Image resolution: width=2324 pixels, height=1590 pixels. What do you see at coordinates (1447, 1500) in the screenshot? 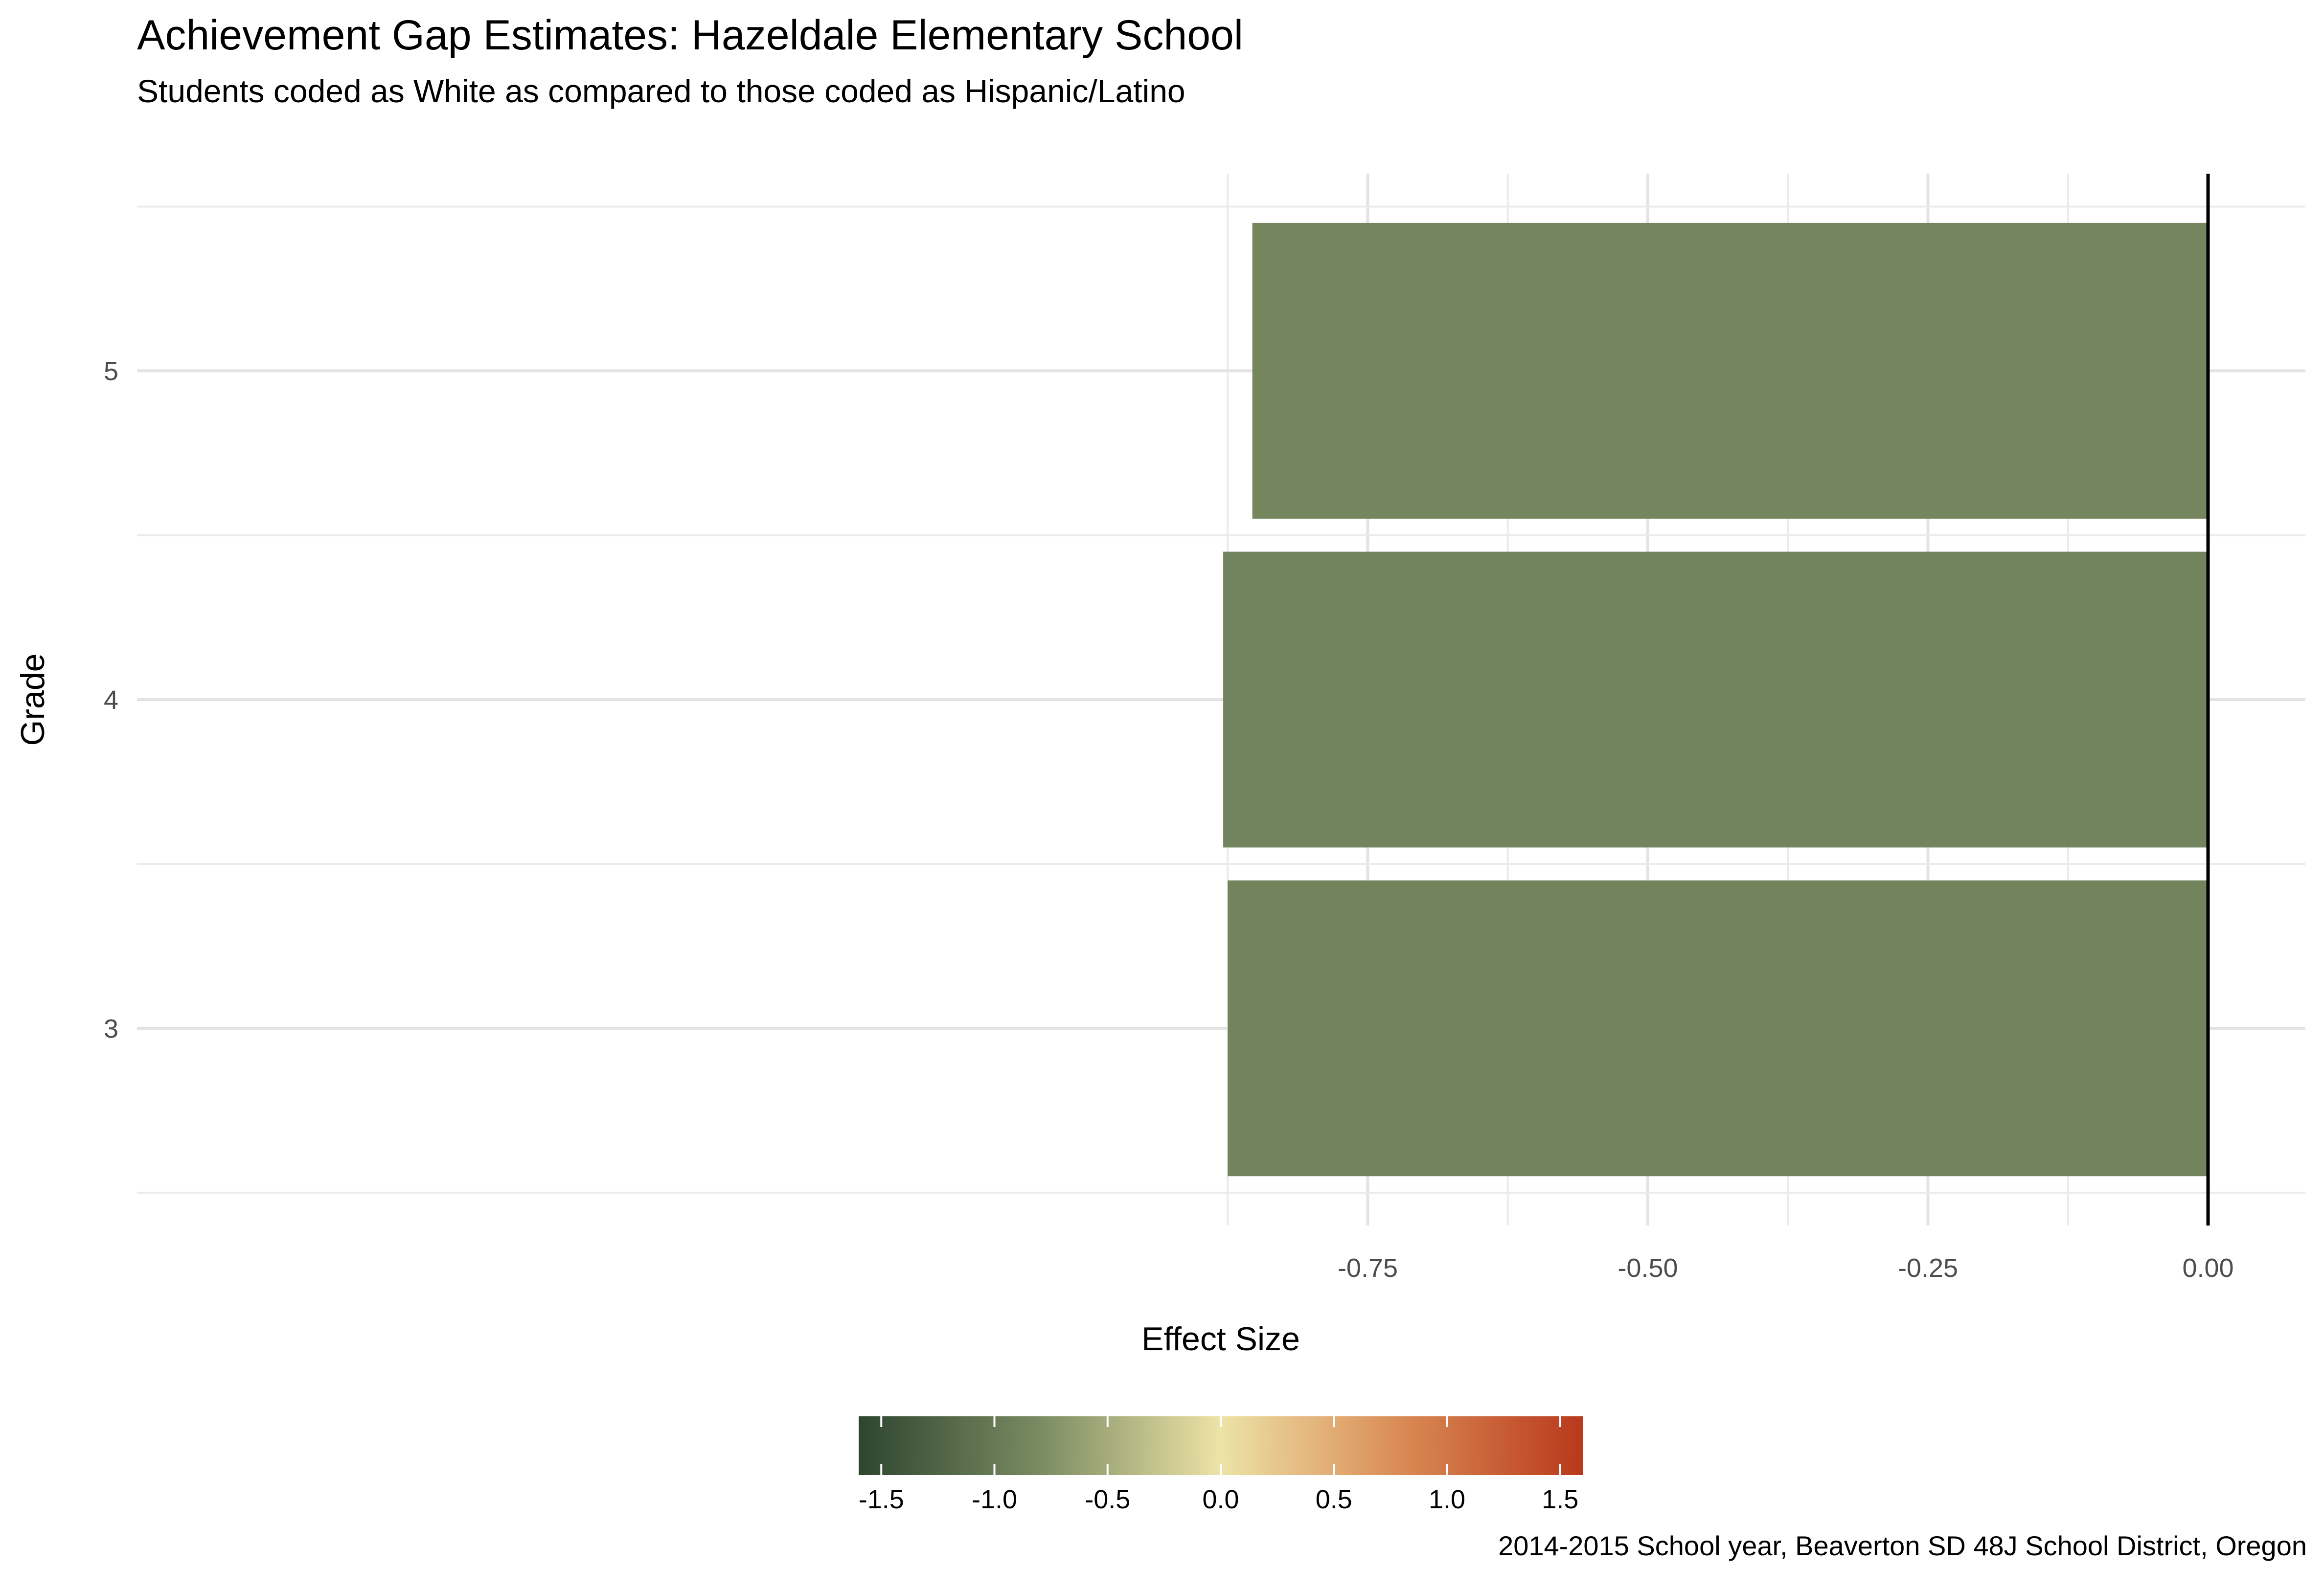
I see `legend-tick-label: 1.0` at bounding box center [1447, 1500].